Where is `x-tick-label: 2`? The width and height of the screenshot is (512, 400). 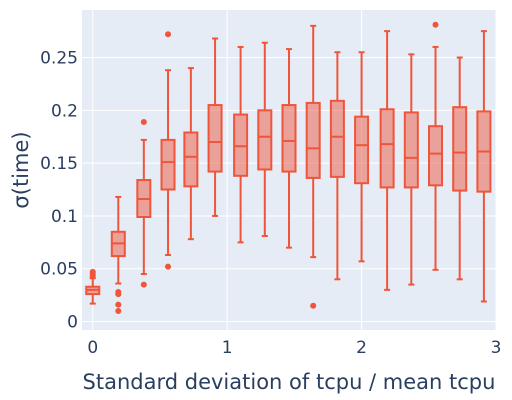
x-tick-label: 2 is located at coordinates (361, 348).